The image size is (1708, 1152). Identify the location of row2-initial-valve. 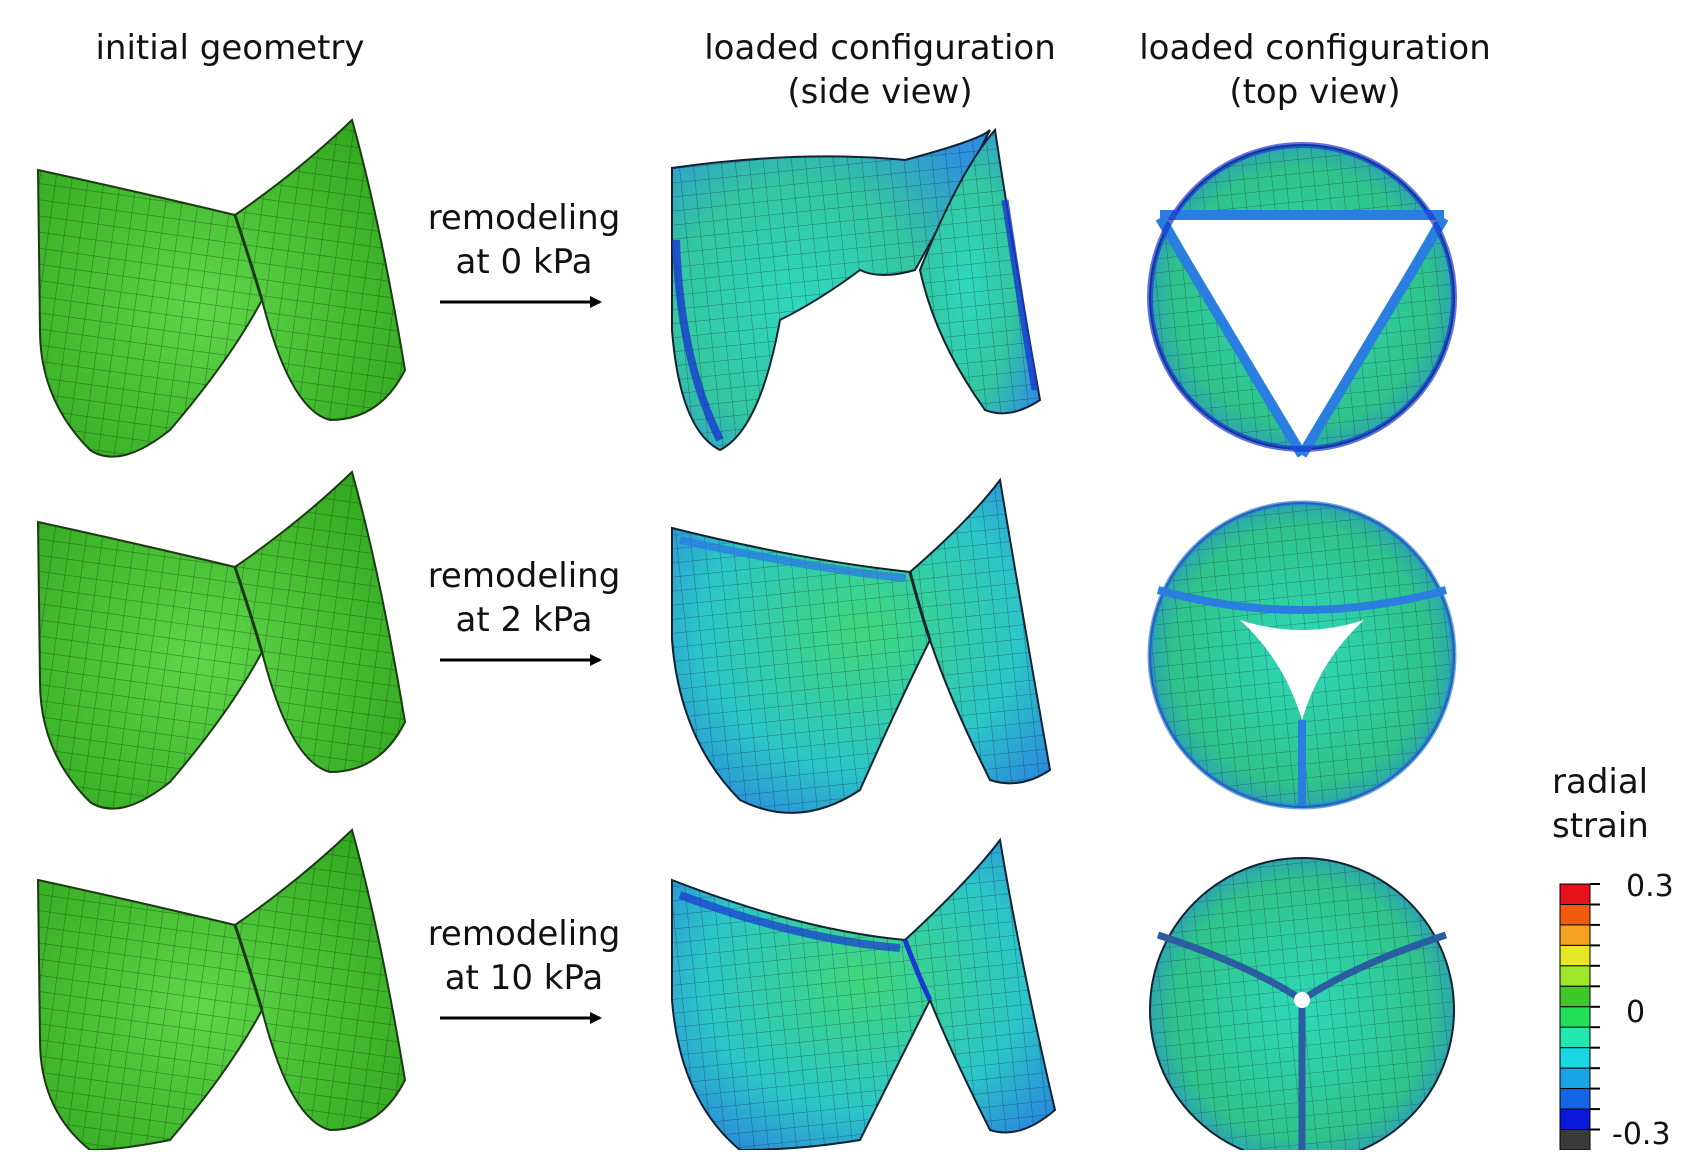
(221, 640).